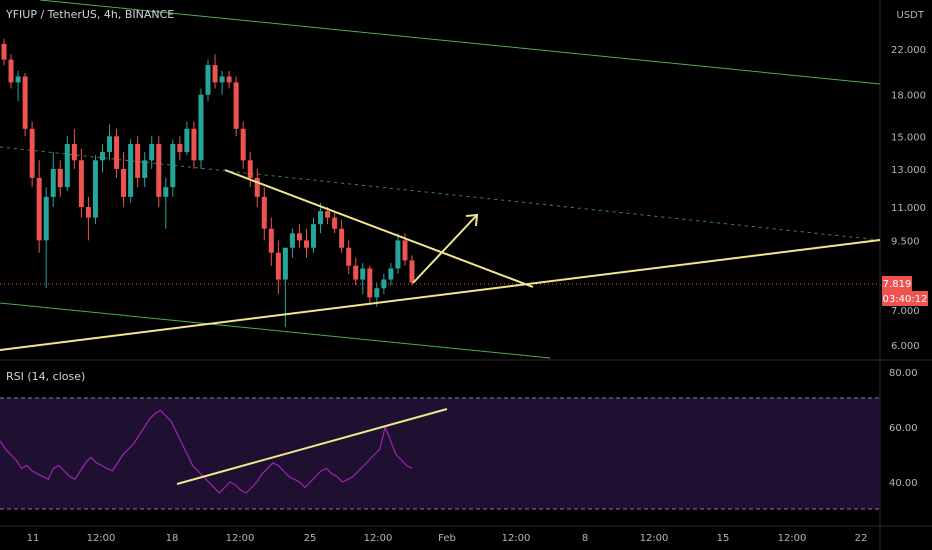 Image resolution: width=932 pixels, height=550 pixels. I want to click on price-tick-label: 6.000, so click(905, 346).